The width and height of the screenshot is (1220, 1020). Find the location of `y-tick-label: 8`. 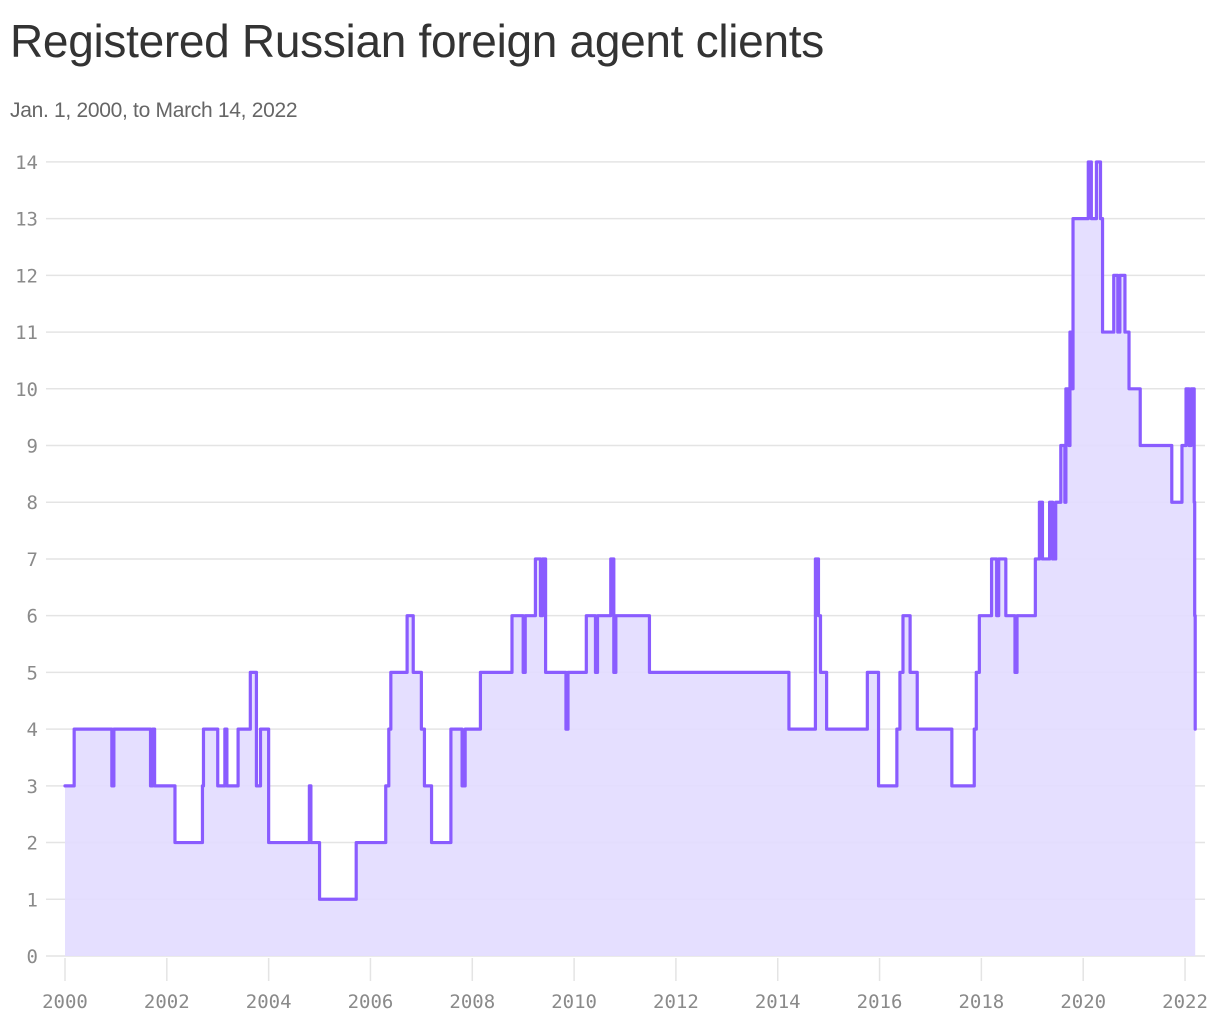

y-tick-label: 8 is located at coordinates (32, 503).